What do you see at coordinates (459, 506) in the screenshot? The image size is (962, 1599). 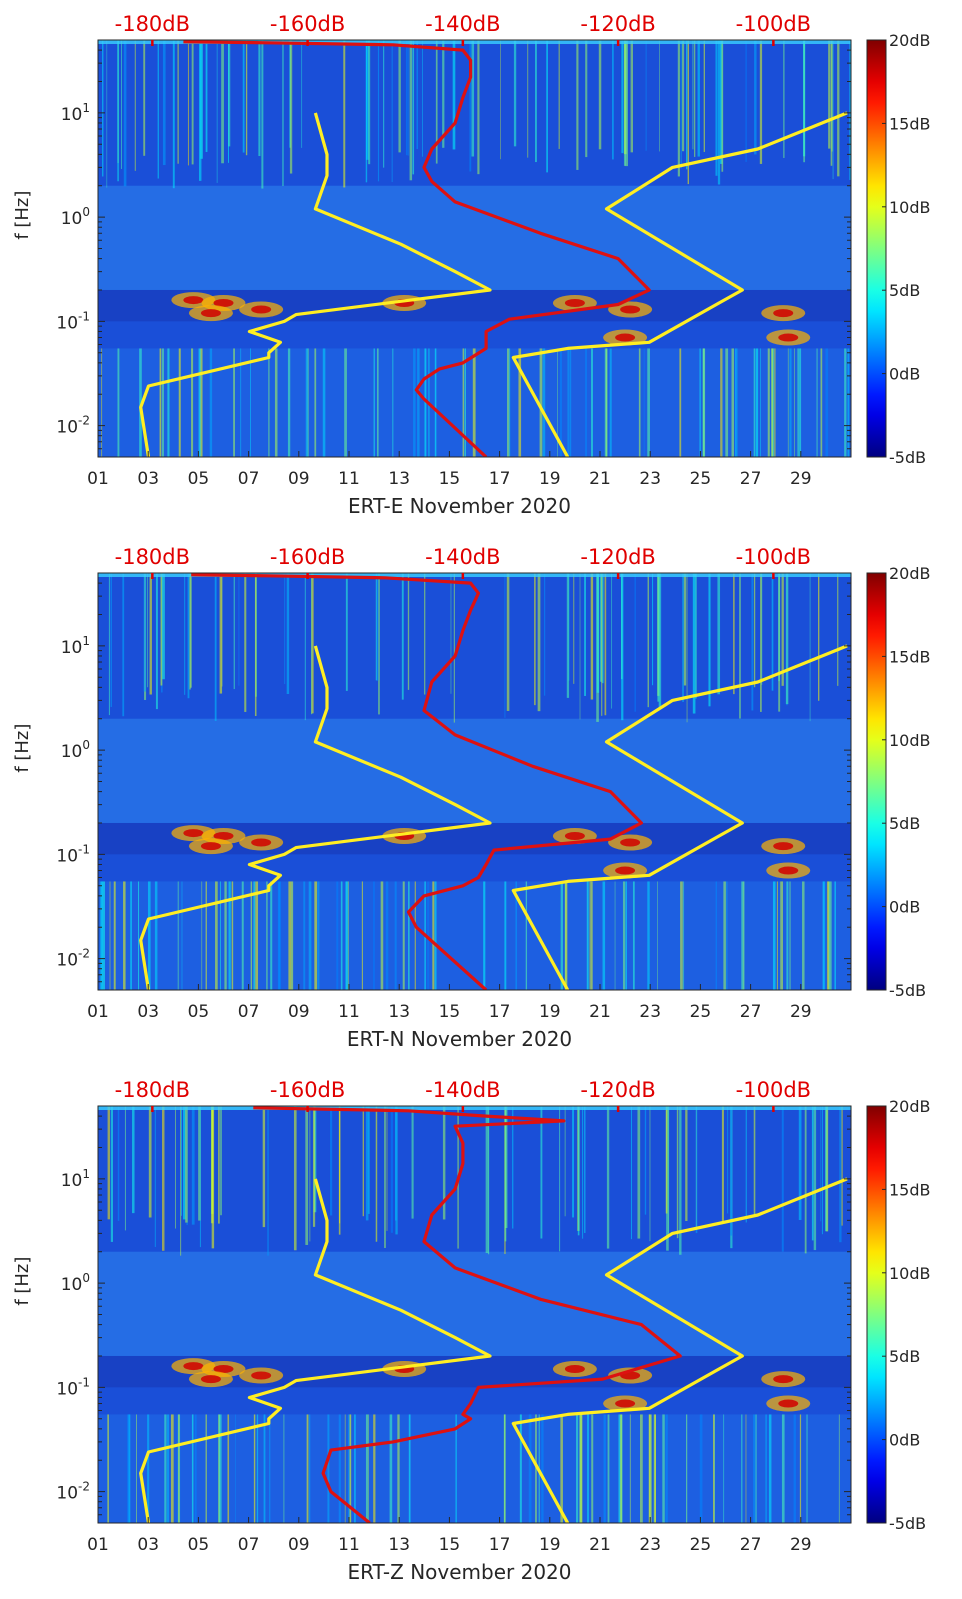 I see `x-axis-label: ERT-E November 2020` at bounding box center [459, 506].